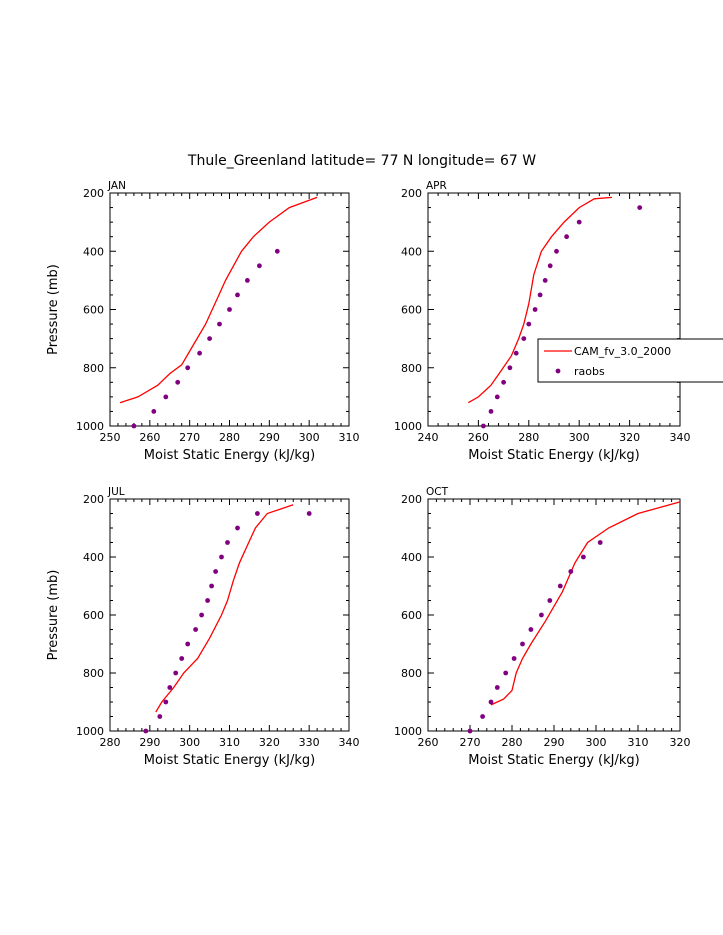  I want to click on panel-label: OCT, so click(437, 492).